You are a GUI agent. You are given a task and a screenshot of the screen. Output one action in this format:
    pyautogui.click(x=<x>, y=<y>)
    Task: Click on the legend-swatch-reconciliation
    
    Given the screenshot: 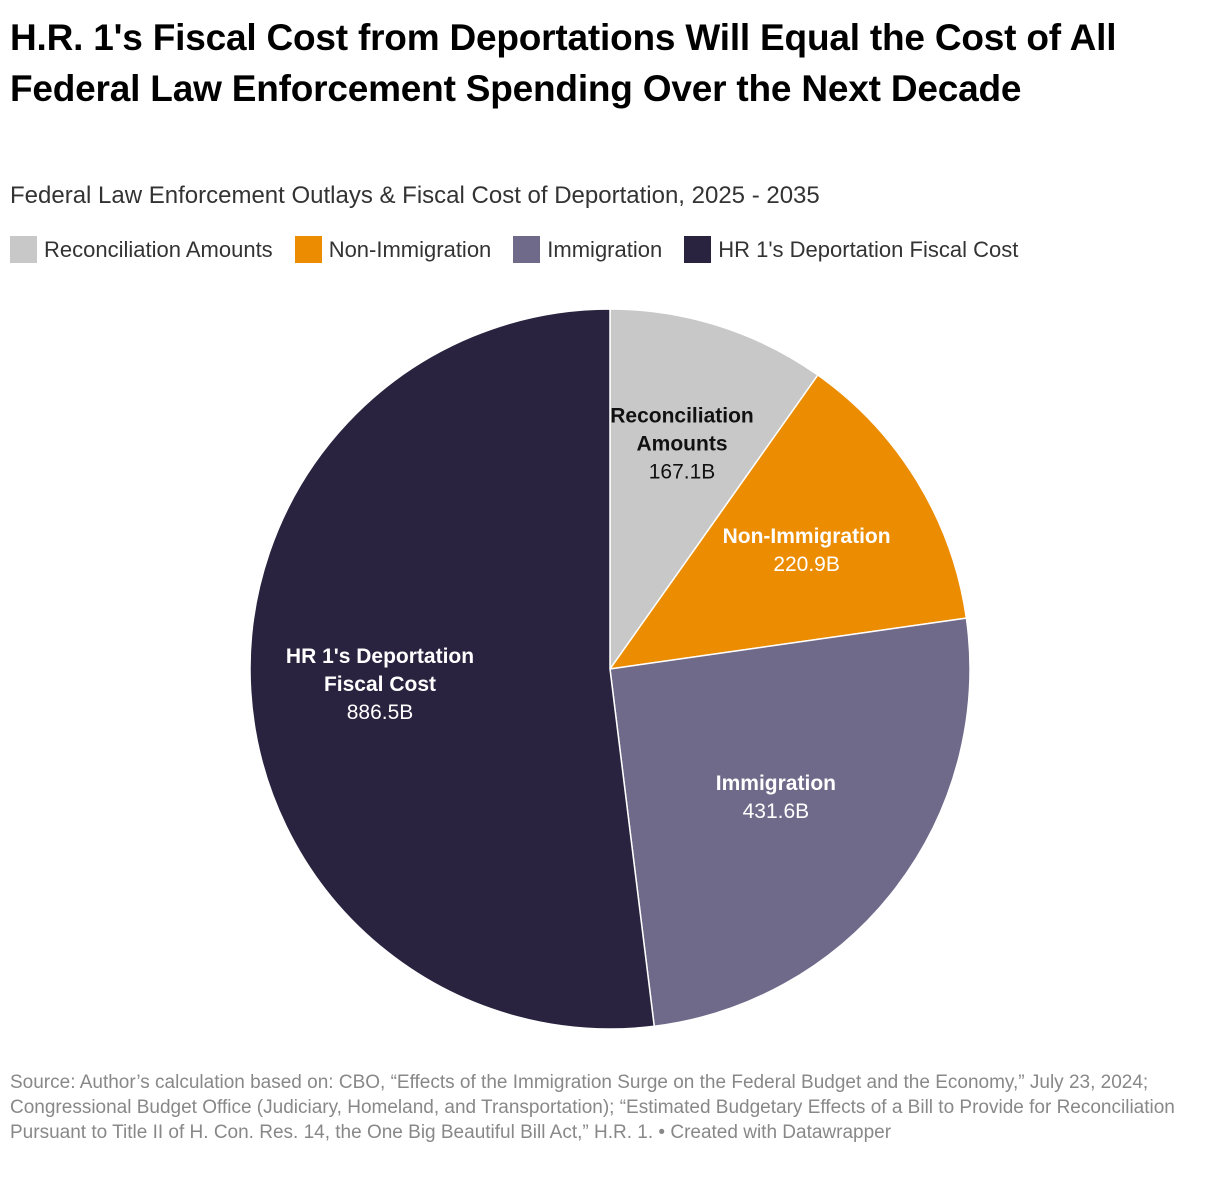 What is the action you would take?
    pyautogui.click(x=23, y=249)
    